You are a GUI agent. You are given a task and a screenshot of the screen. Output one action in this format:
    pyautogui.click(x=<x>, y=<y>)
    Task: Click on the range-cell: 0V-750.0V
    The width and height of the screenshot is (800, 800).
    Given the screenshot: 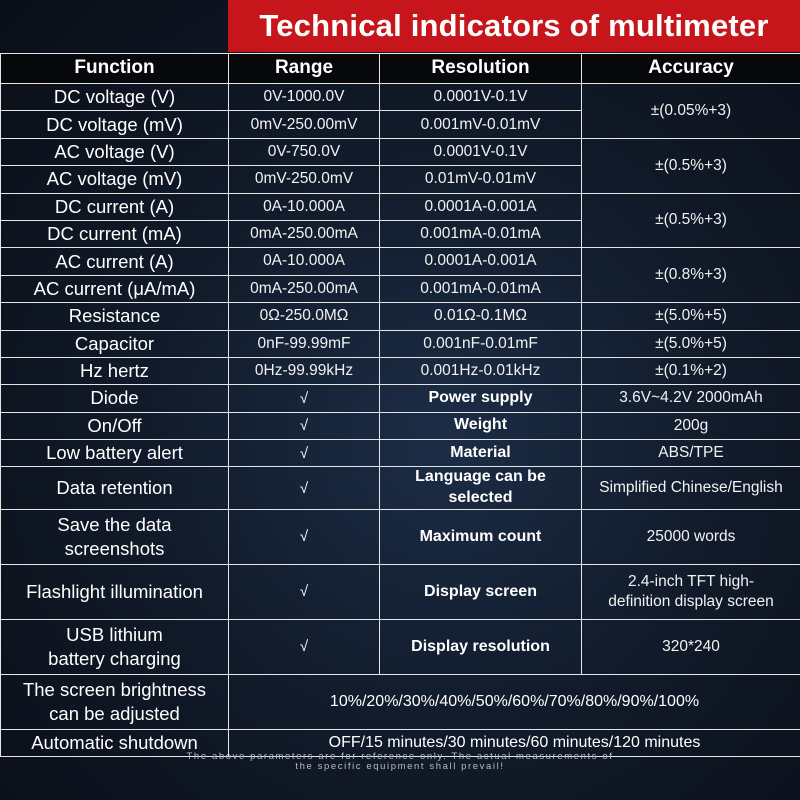 What is the action you would take?
    pyautogui.click(x=304, y=152)
    